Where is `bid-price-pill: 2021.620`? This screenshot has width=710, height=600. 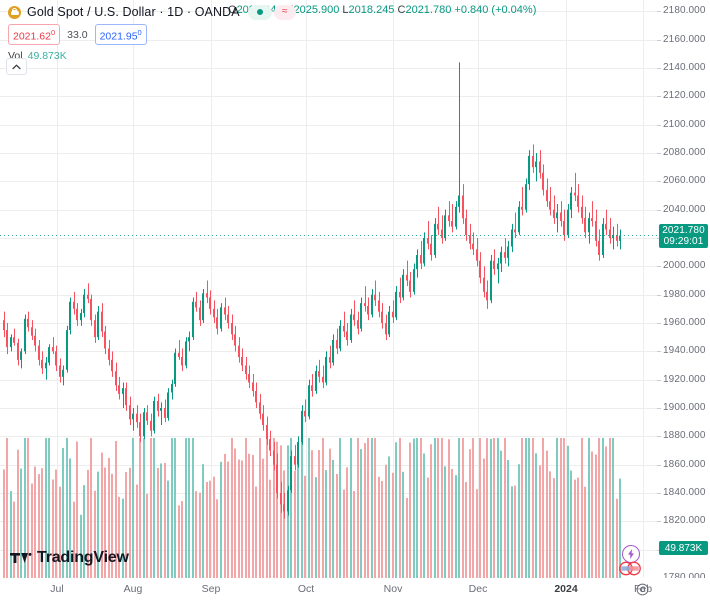
bid-price-pill: 2021.620 is located at coordinates (34, 34).